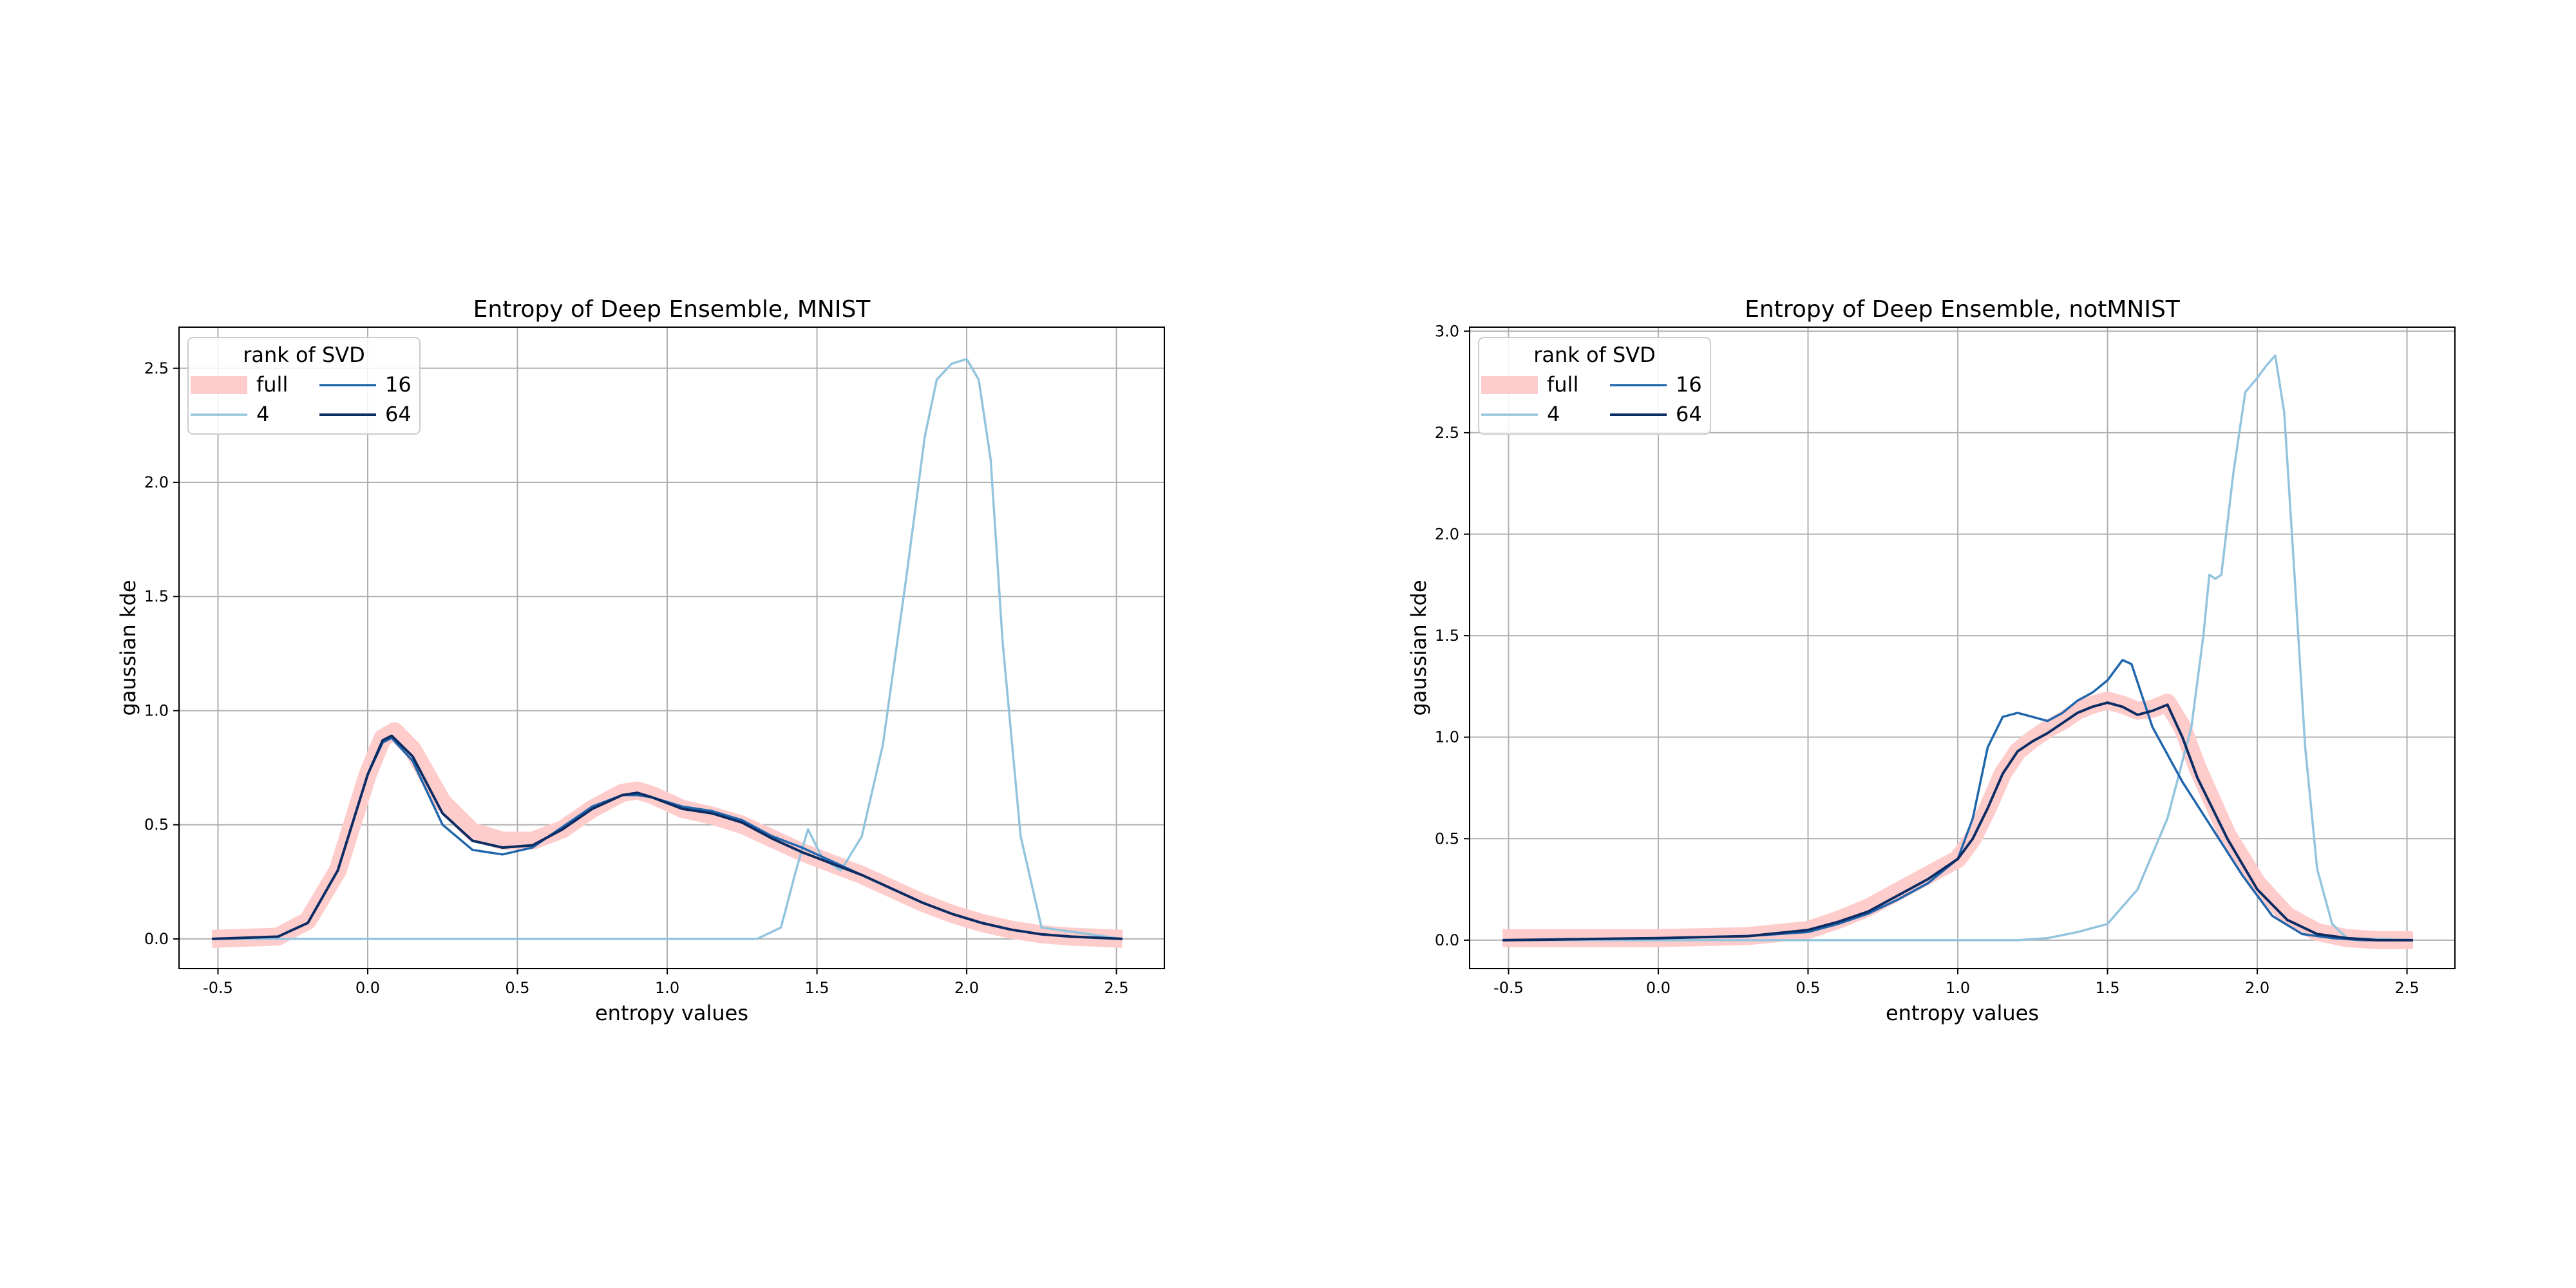  I want to click on chart-title: Entropy of Deep Ensemble, MNIST, so click(672, 309).